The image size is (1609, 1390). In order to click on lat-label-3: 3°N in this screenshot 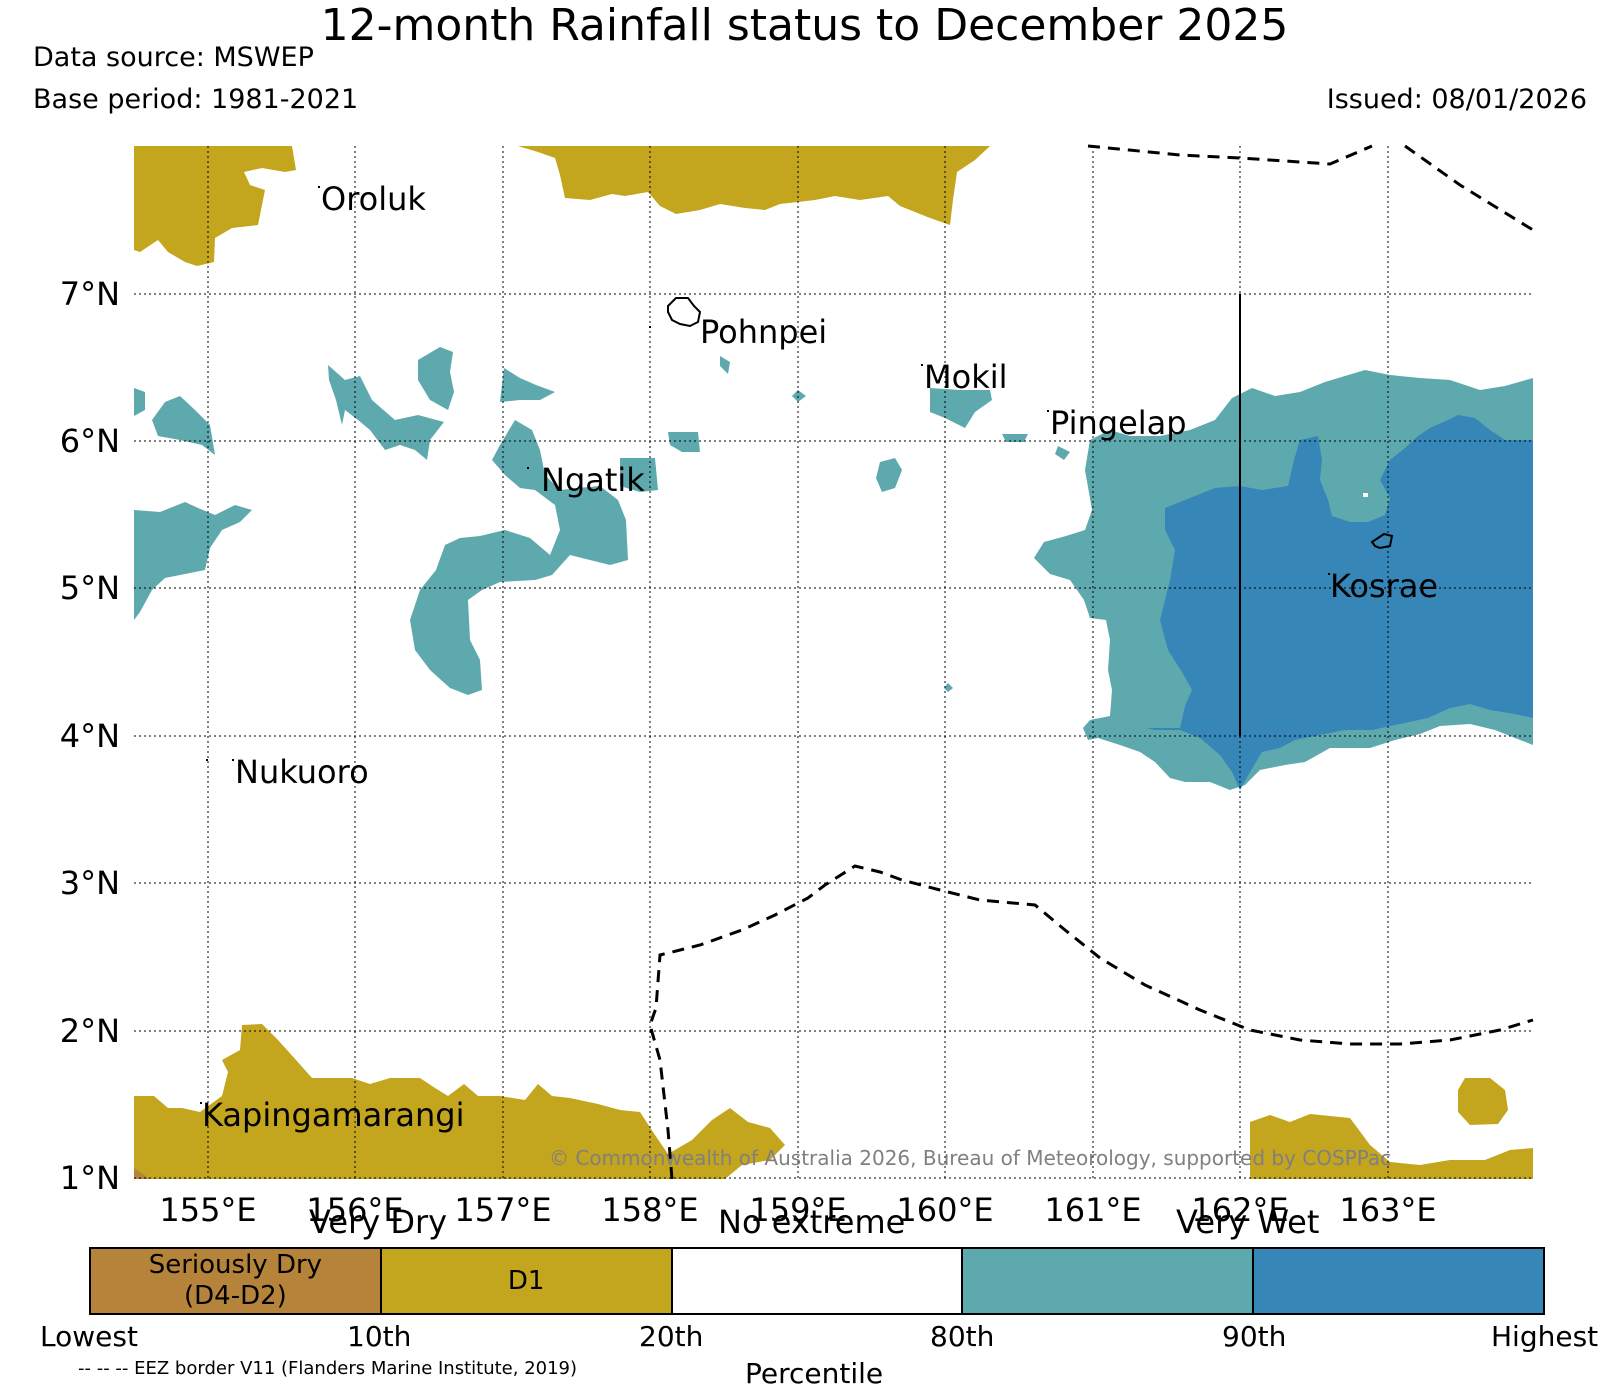, I will do `click(90, 883)`.